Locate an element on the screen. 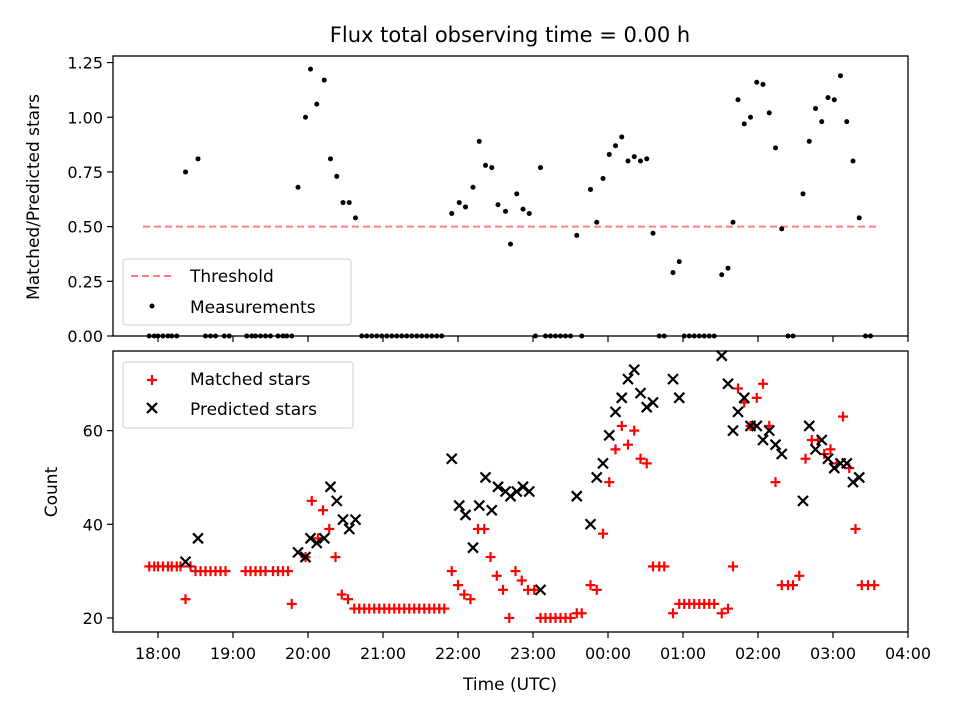 The width and height of the screenshot is (960, 720). top-y-tick-label: 0.25 is located at coordinates (85, 281).